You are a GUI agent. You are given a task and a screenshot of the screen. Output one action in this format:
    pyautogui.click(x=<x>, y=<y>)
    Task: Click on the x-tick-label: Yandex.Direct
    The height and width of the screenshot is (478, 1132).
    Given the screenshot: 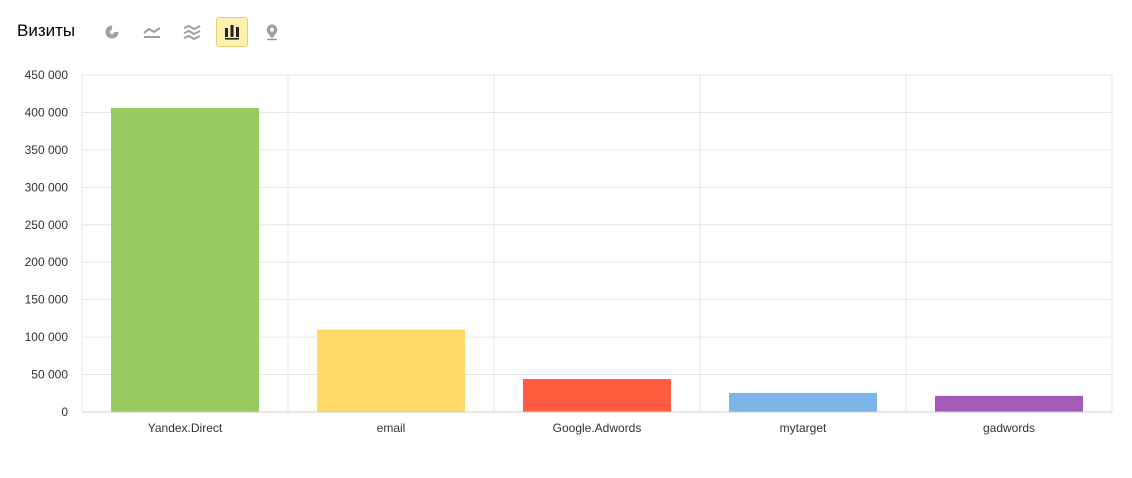 What is the action you would take?
    pyautogui.click(x=185, y=428)
    